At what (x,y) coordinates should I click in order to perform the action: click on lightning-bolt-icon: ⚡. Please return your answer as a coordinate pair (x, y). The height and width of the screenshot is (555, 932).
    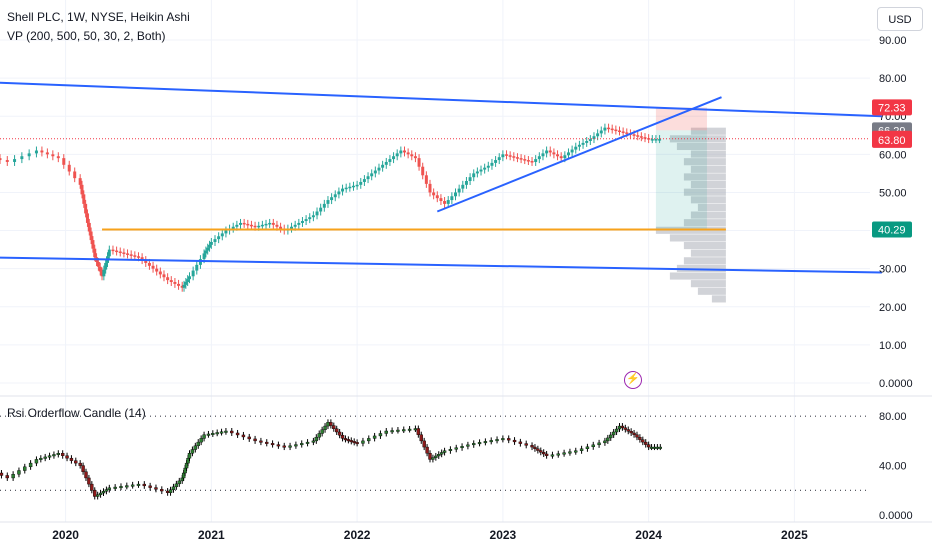
    Looking at the image, I should click on (633, 380).